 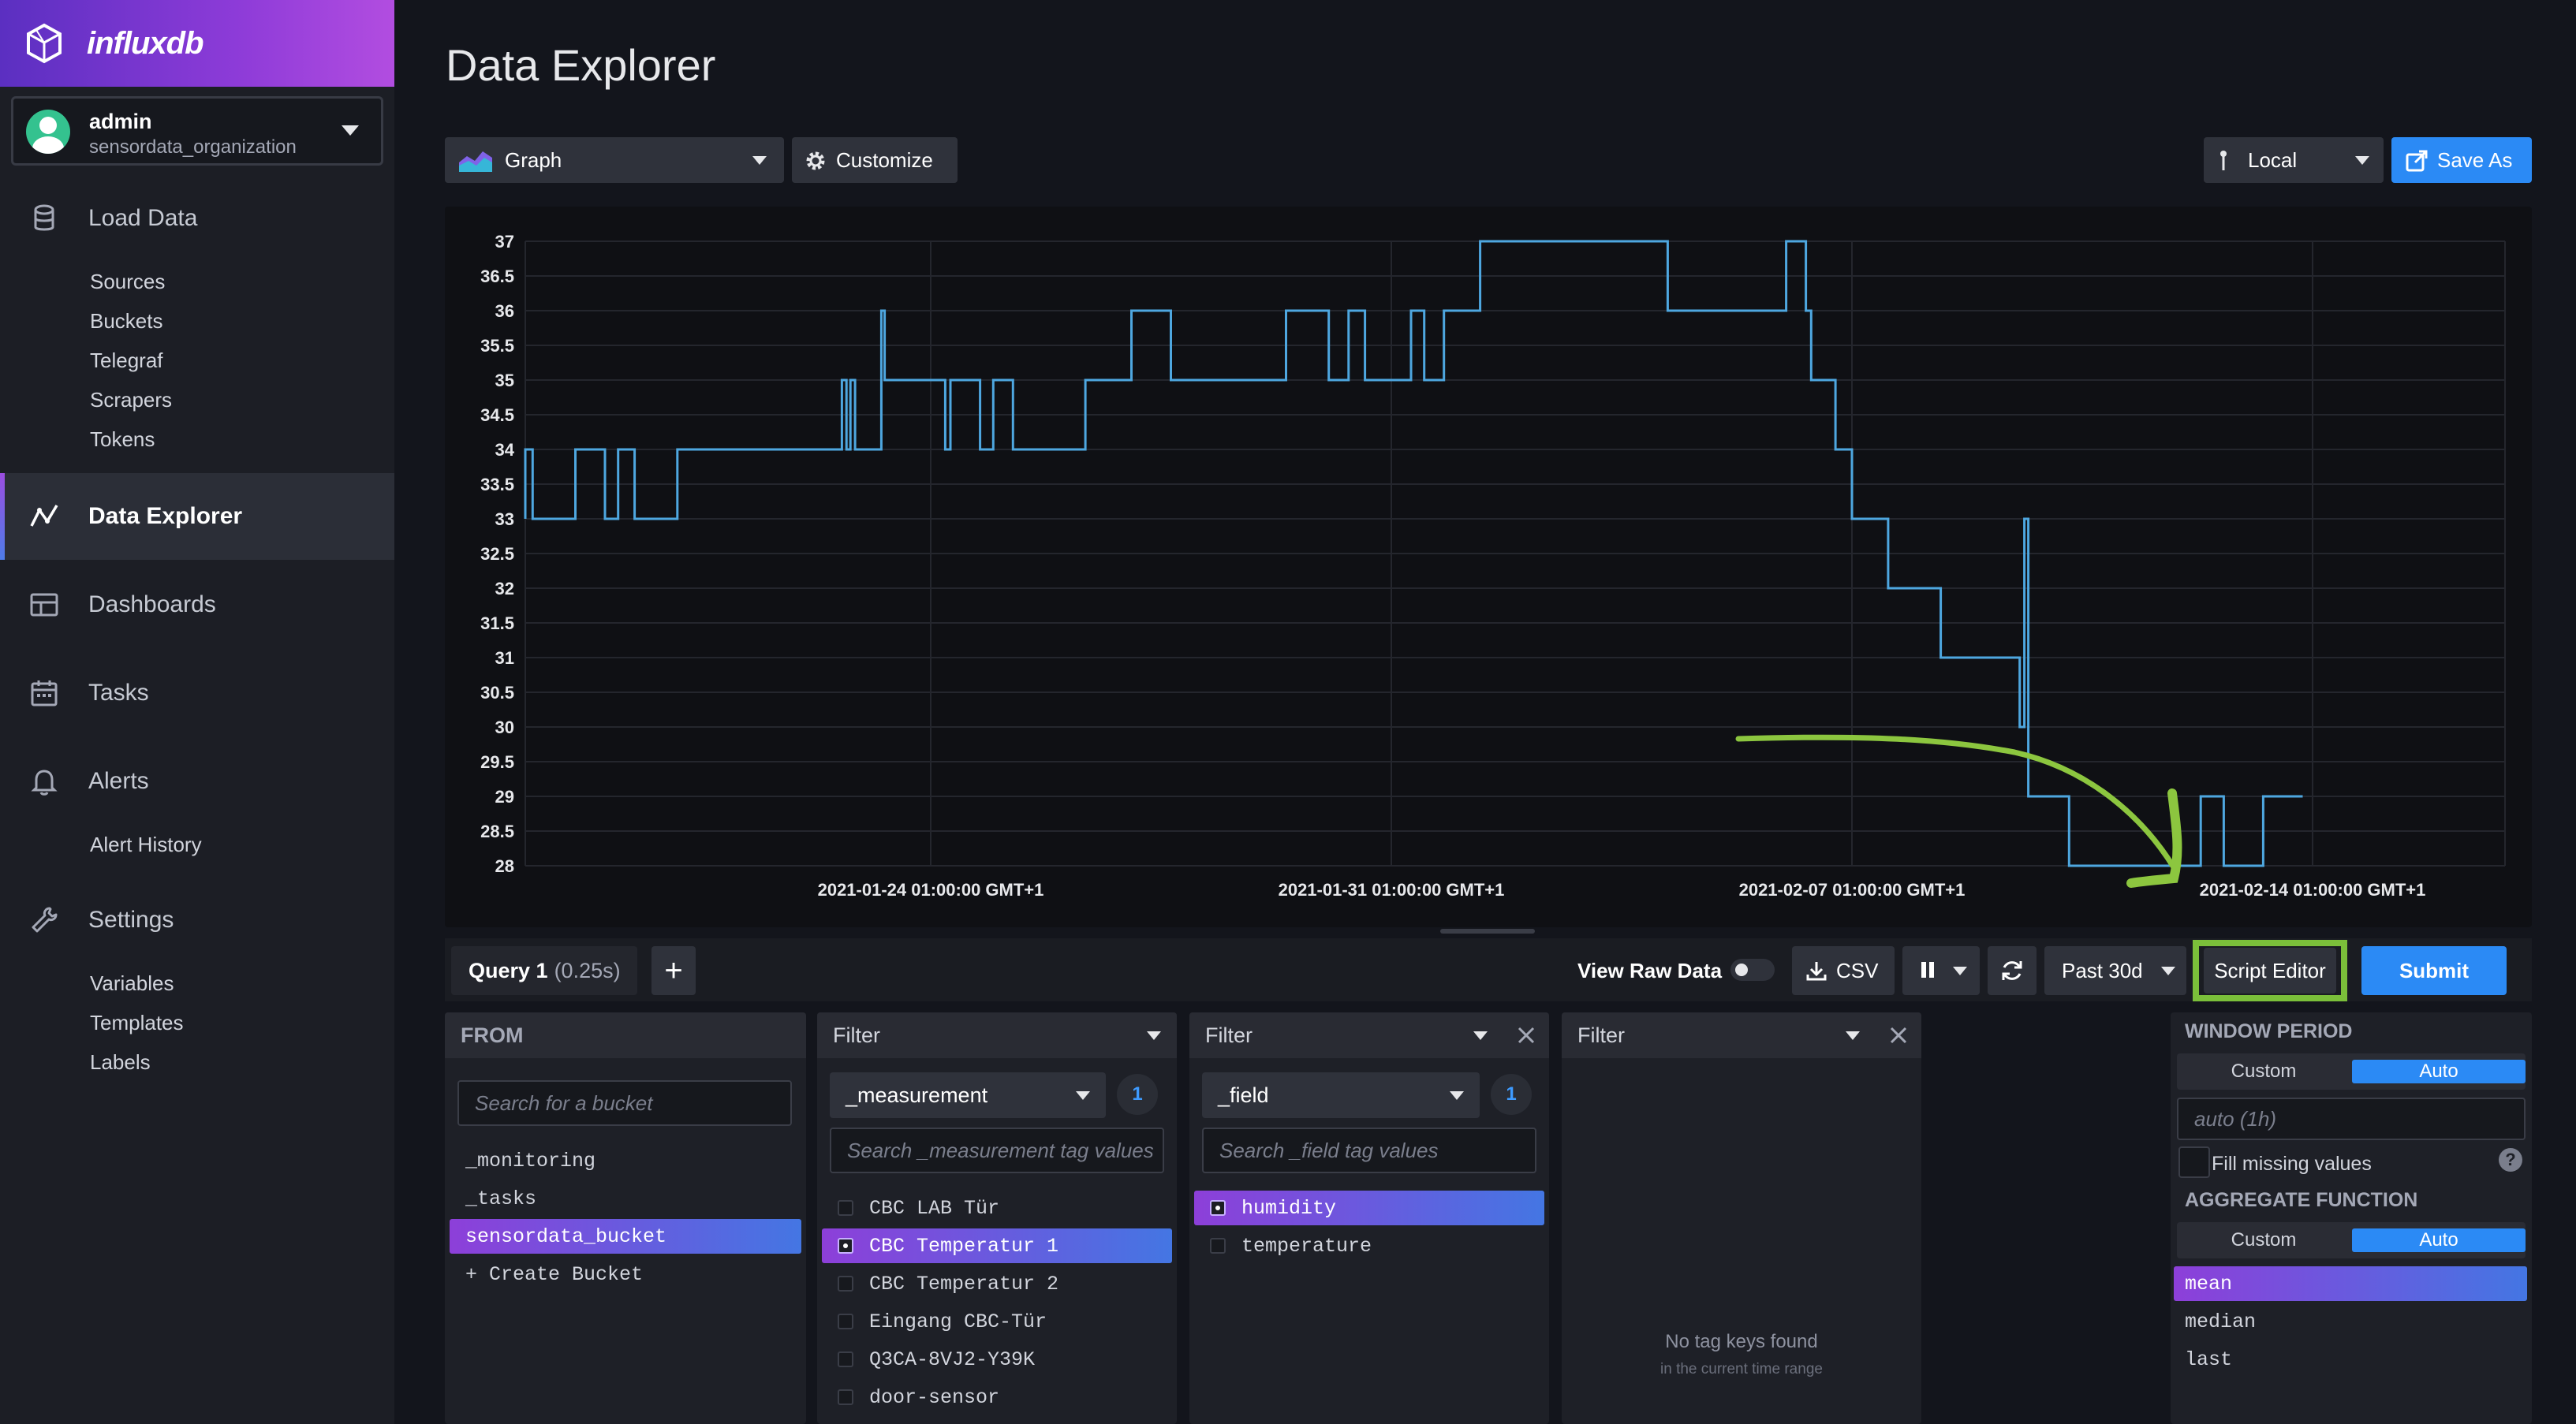 What do you see at coordinates (2012, 971) in the screenshot?
I see `refresh-button` at bounding box center [2012, 971].